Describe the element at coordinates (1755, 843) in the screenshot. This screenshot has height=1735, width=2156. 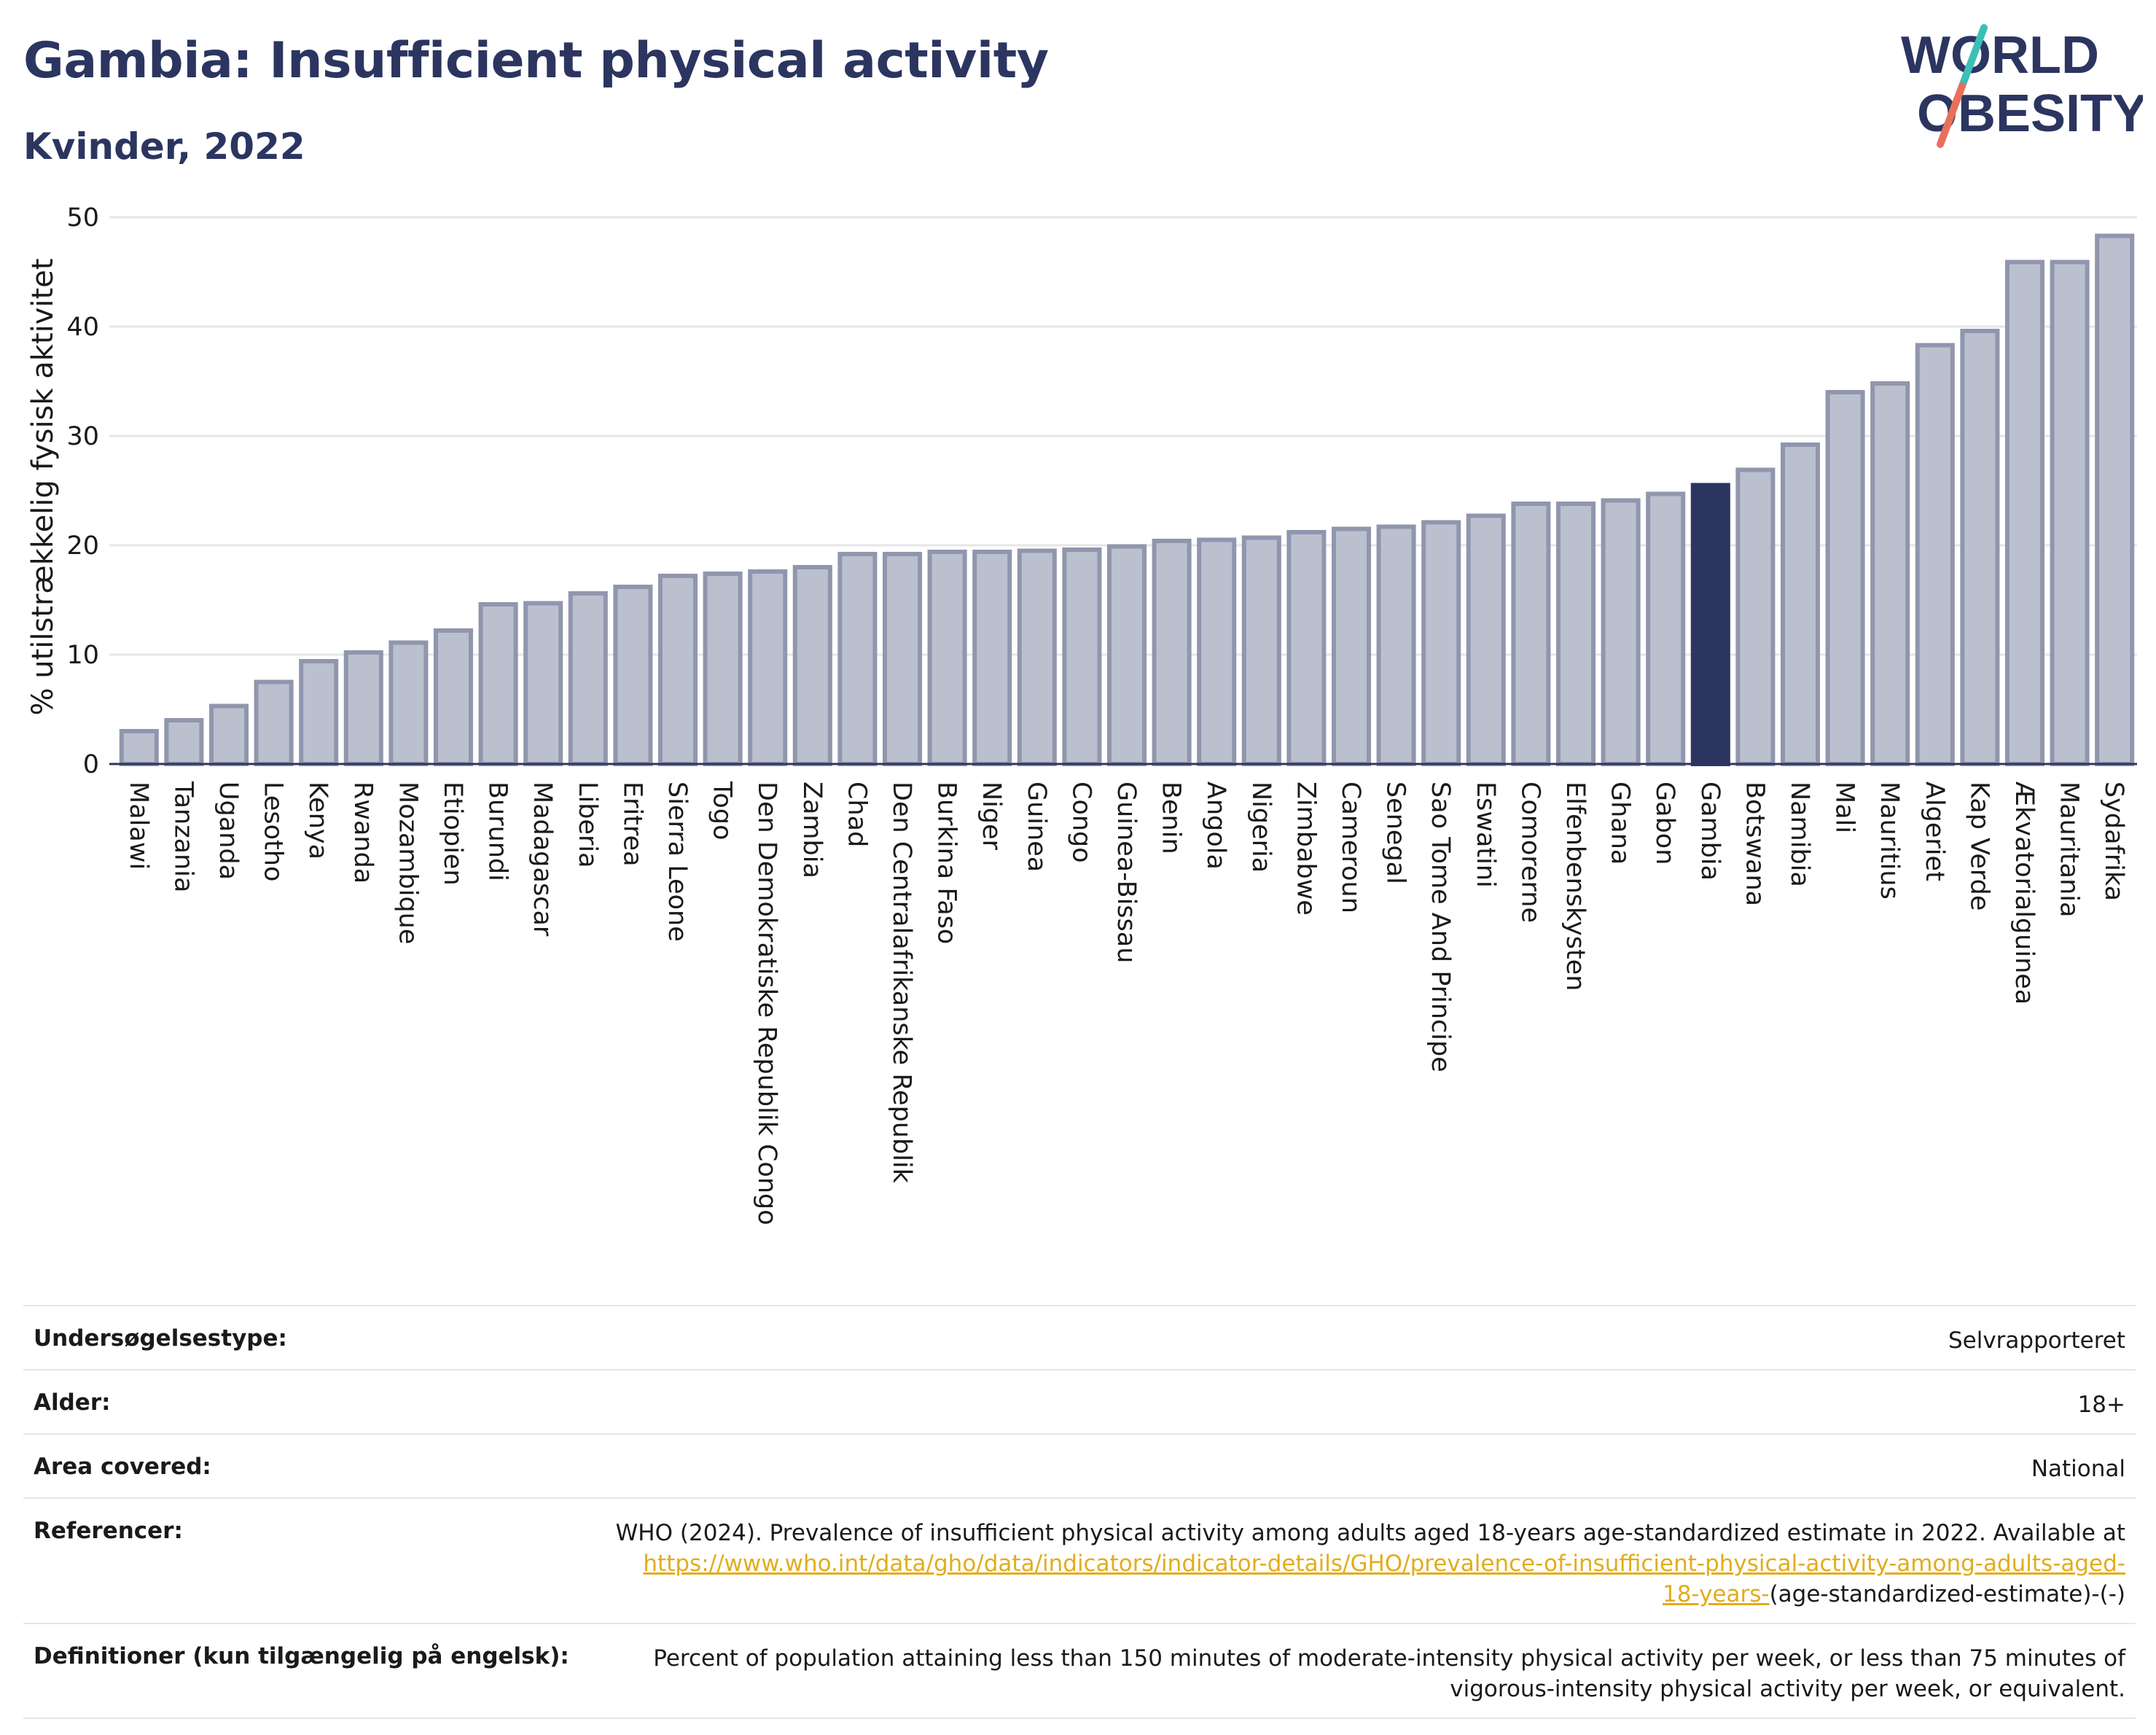
I see `x-category-label: Botswana` at that location.